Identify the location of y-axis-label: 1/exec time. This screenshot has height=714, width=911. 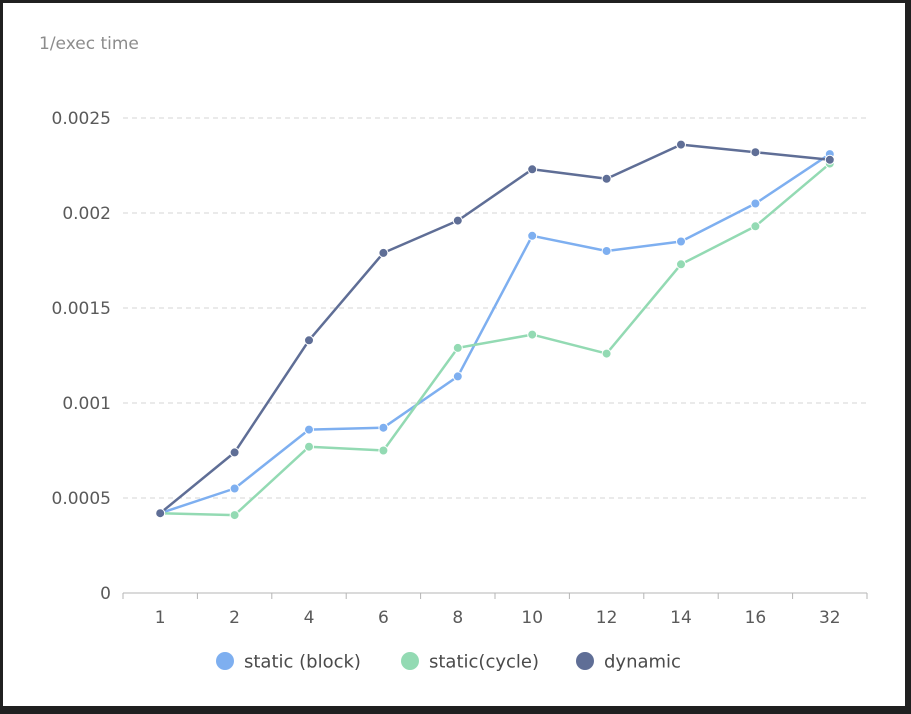
(89, 44).